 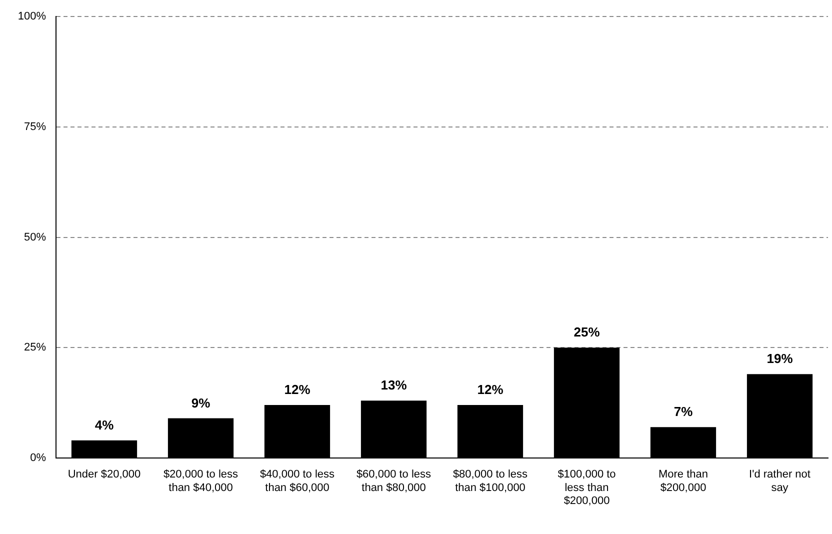 What do you see at coordinates (394, 481) in the screenshot?
I see `x-tick-label: $60,000 to less than $80,000` at bounding box center [394, 481].